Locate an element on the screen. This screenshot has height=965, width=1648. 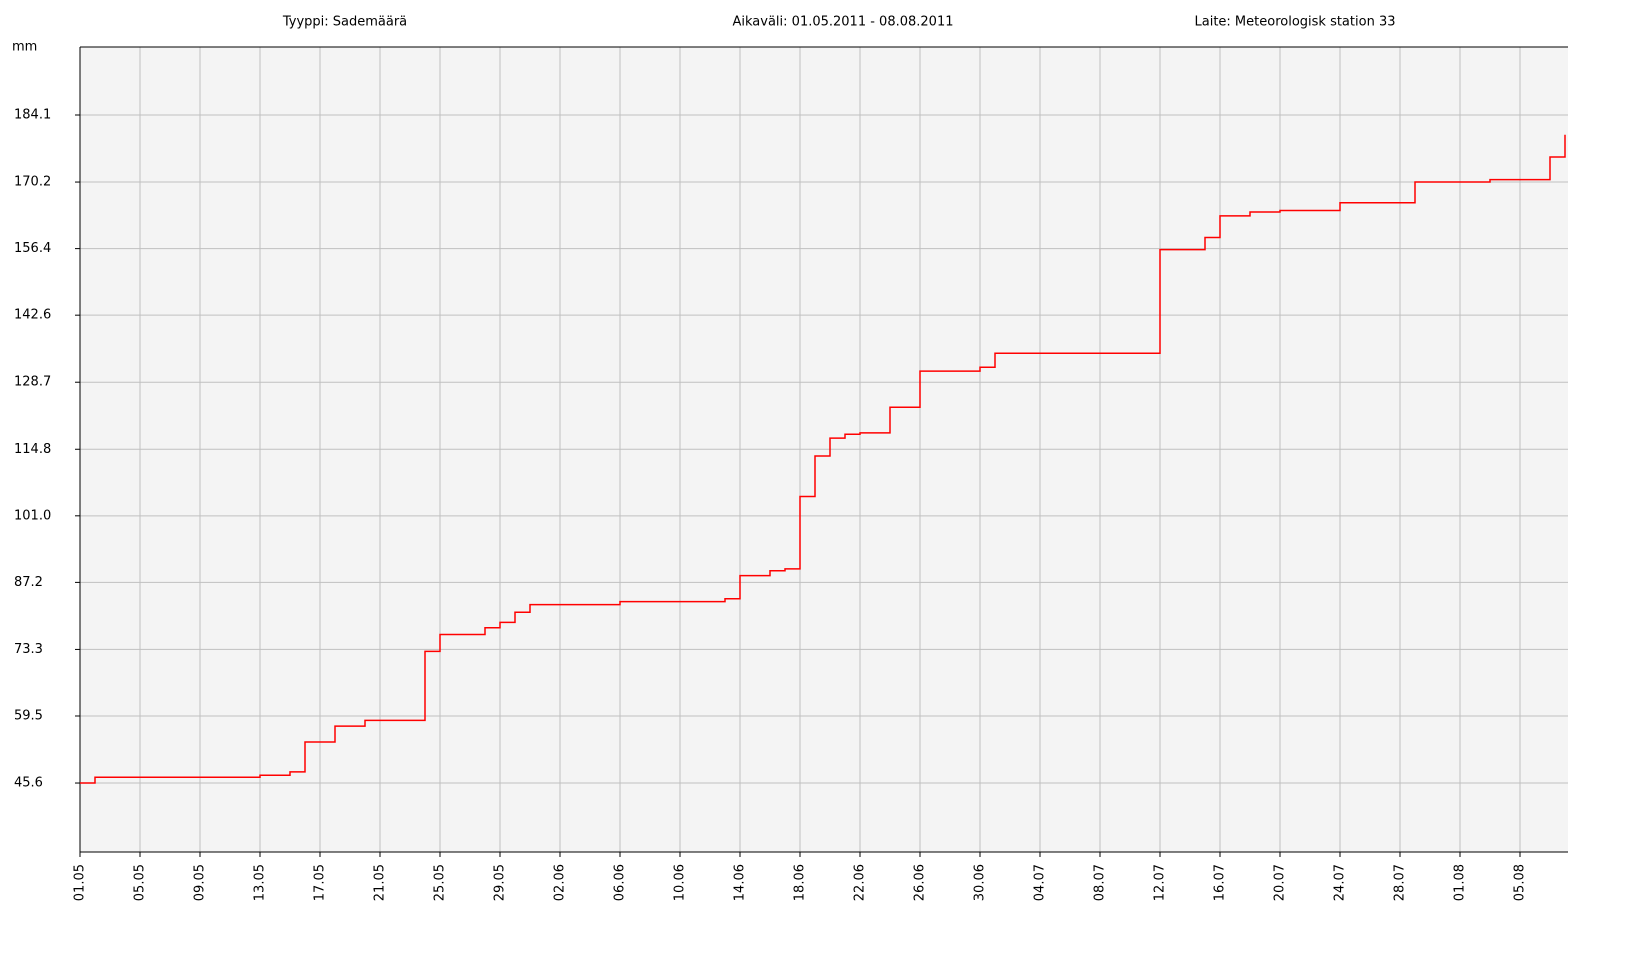
x-tick-label: 05.08 is located at coordinates (1520, 882).